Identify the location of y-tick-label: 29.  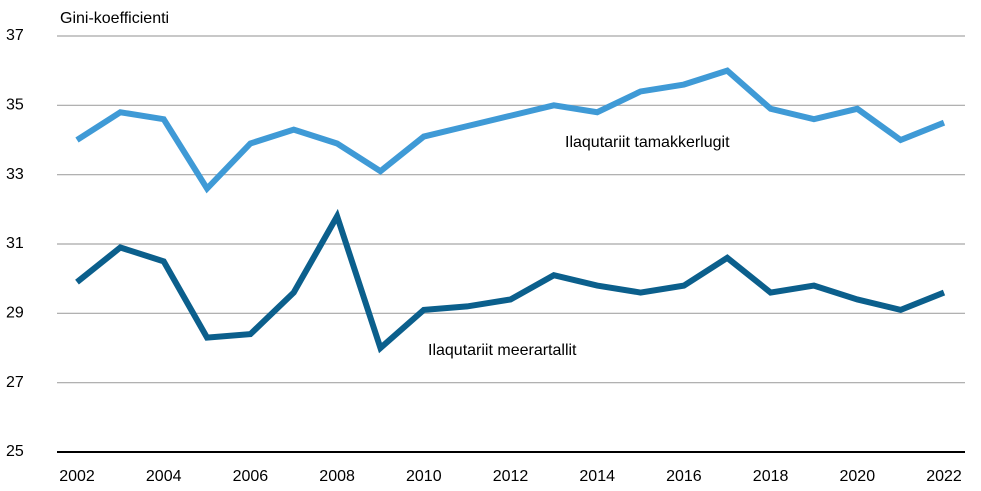
(15, 313).